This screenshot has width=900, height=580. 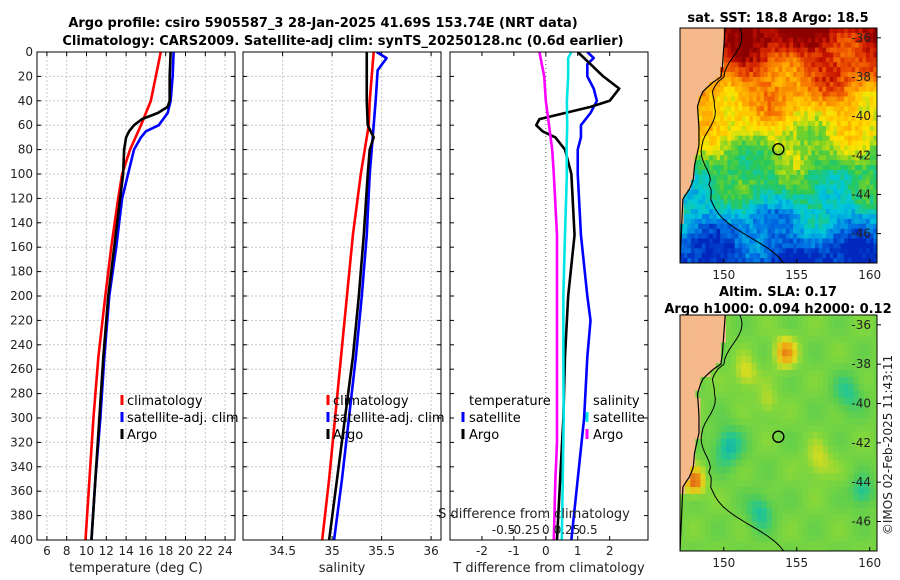 I want to click on series-line-climatology, so click(x=347, y=296).